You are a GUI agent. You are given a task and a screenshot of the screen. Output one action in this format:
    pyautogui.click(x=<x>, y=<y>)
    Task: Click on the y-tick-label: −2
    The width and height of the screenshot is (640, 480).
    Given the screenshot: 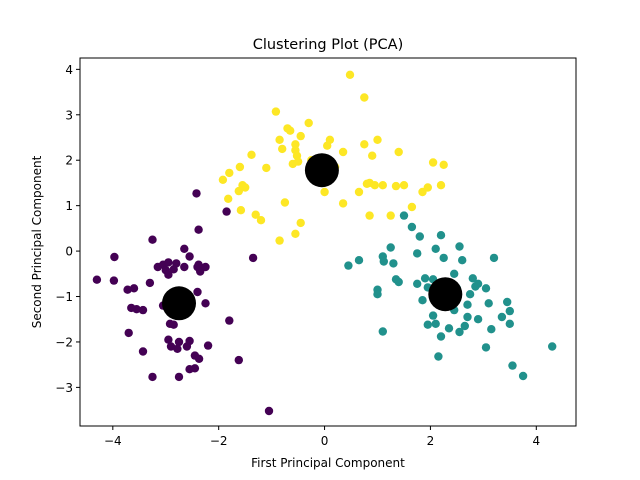 What is the action you would take?
    pyautogui.click(x=64, y=342)
    